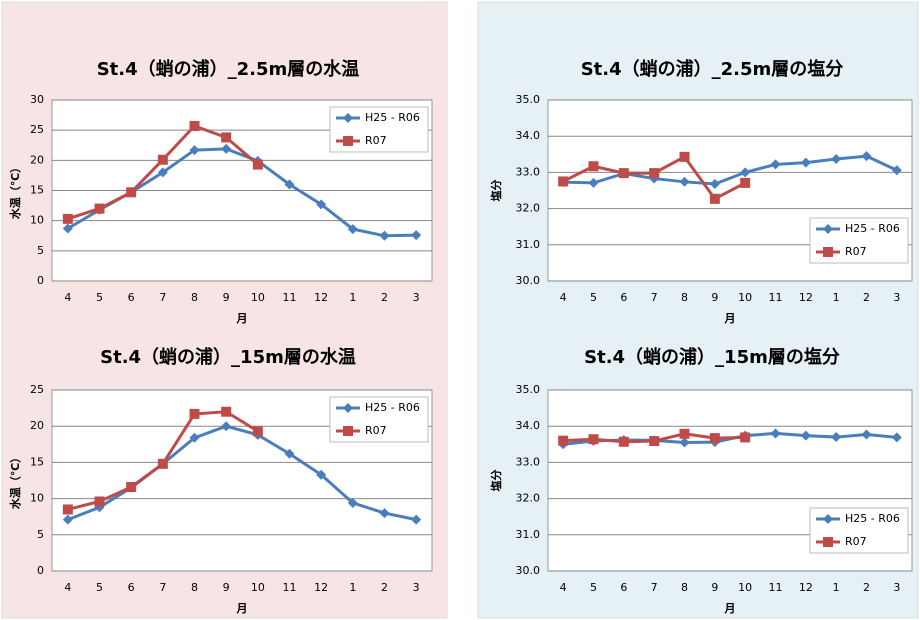  I want to click on y-tick-label: 10, so click(37, 220).